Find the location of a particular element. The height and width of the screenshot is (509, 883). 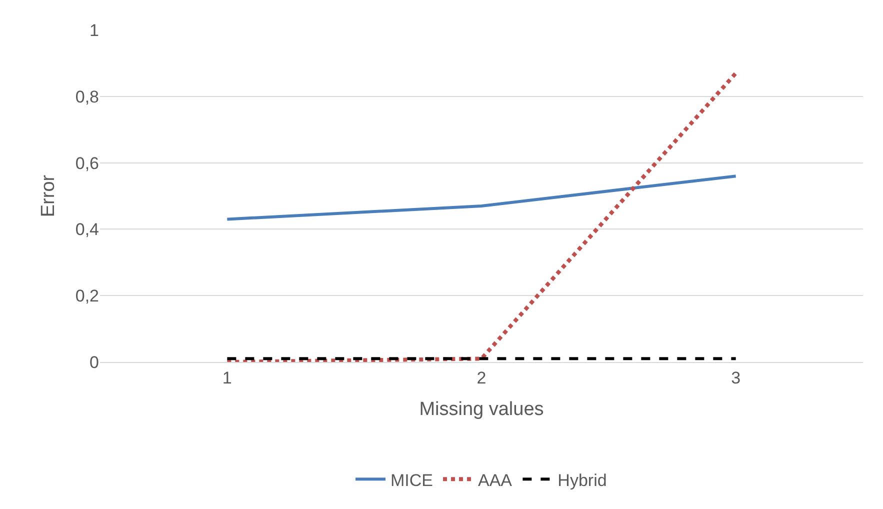

y-axis-title: Error is located at coordinates (49, 196).